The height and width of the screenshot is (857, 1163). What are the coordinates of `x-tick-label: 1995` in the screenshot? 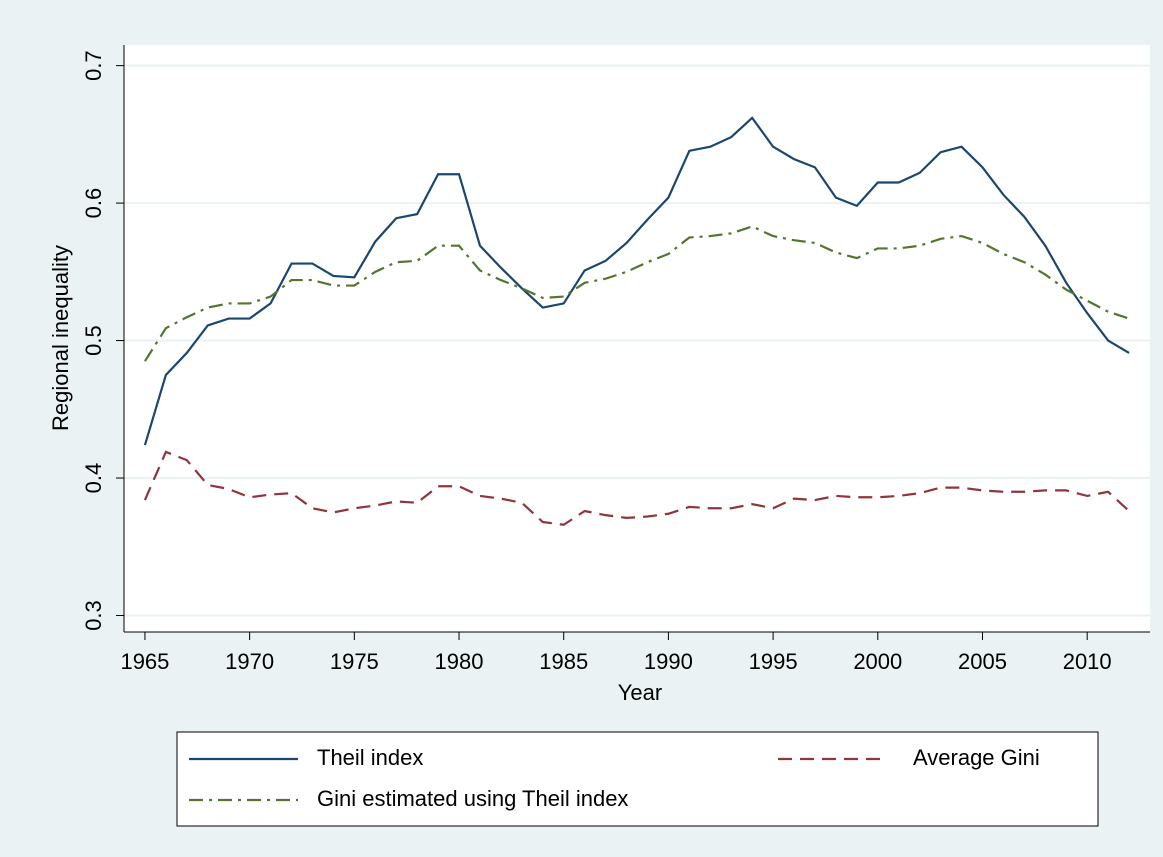 It's located at (773, 661).